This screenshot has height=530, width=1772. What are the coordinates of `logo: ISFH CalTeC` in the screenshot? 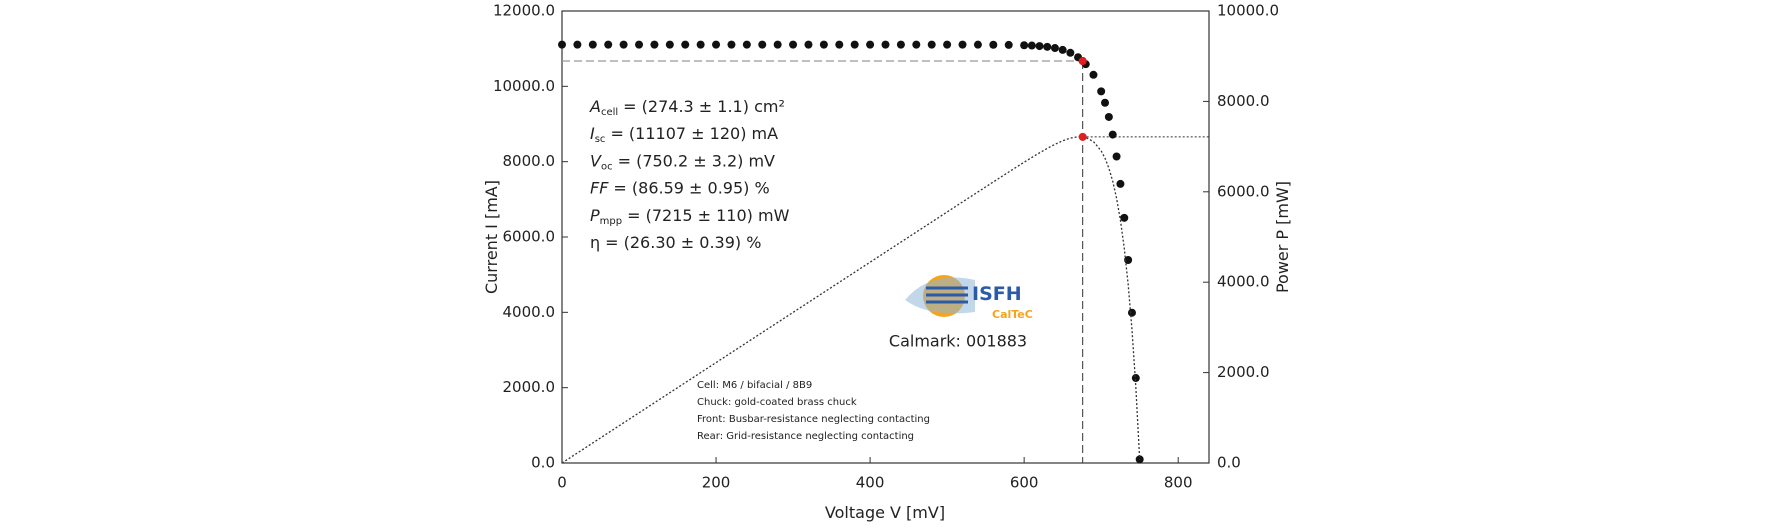 It's located at (969, 298).